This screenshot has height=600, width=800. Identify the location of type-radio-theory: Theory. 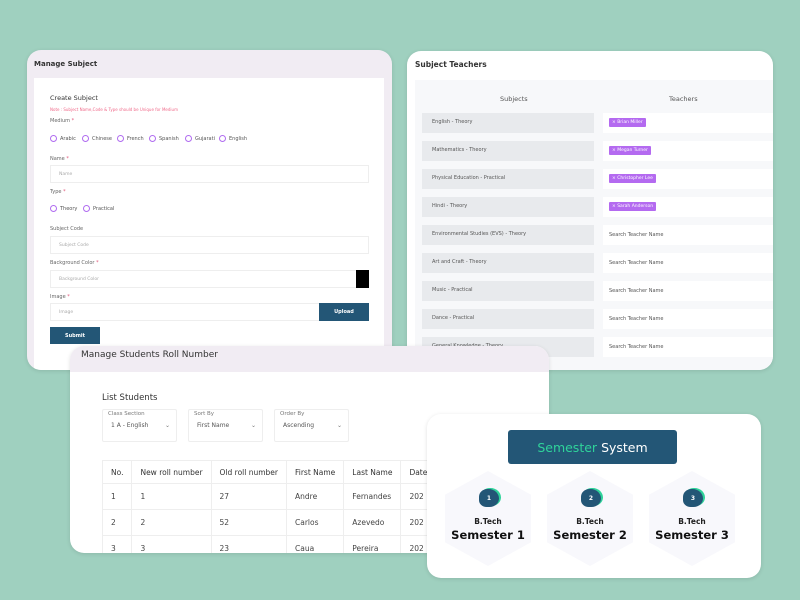
(63, 208).